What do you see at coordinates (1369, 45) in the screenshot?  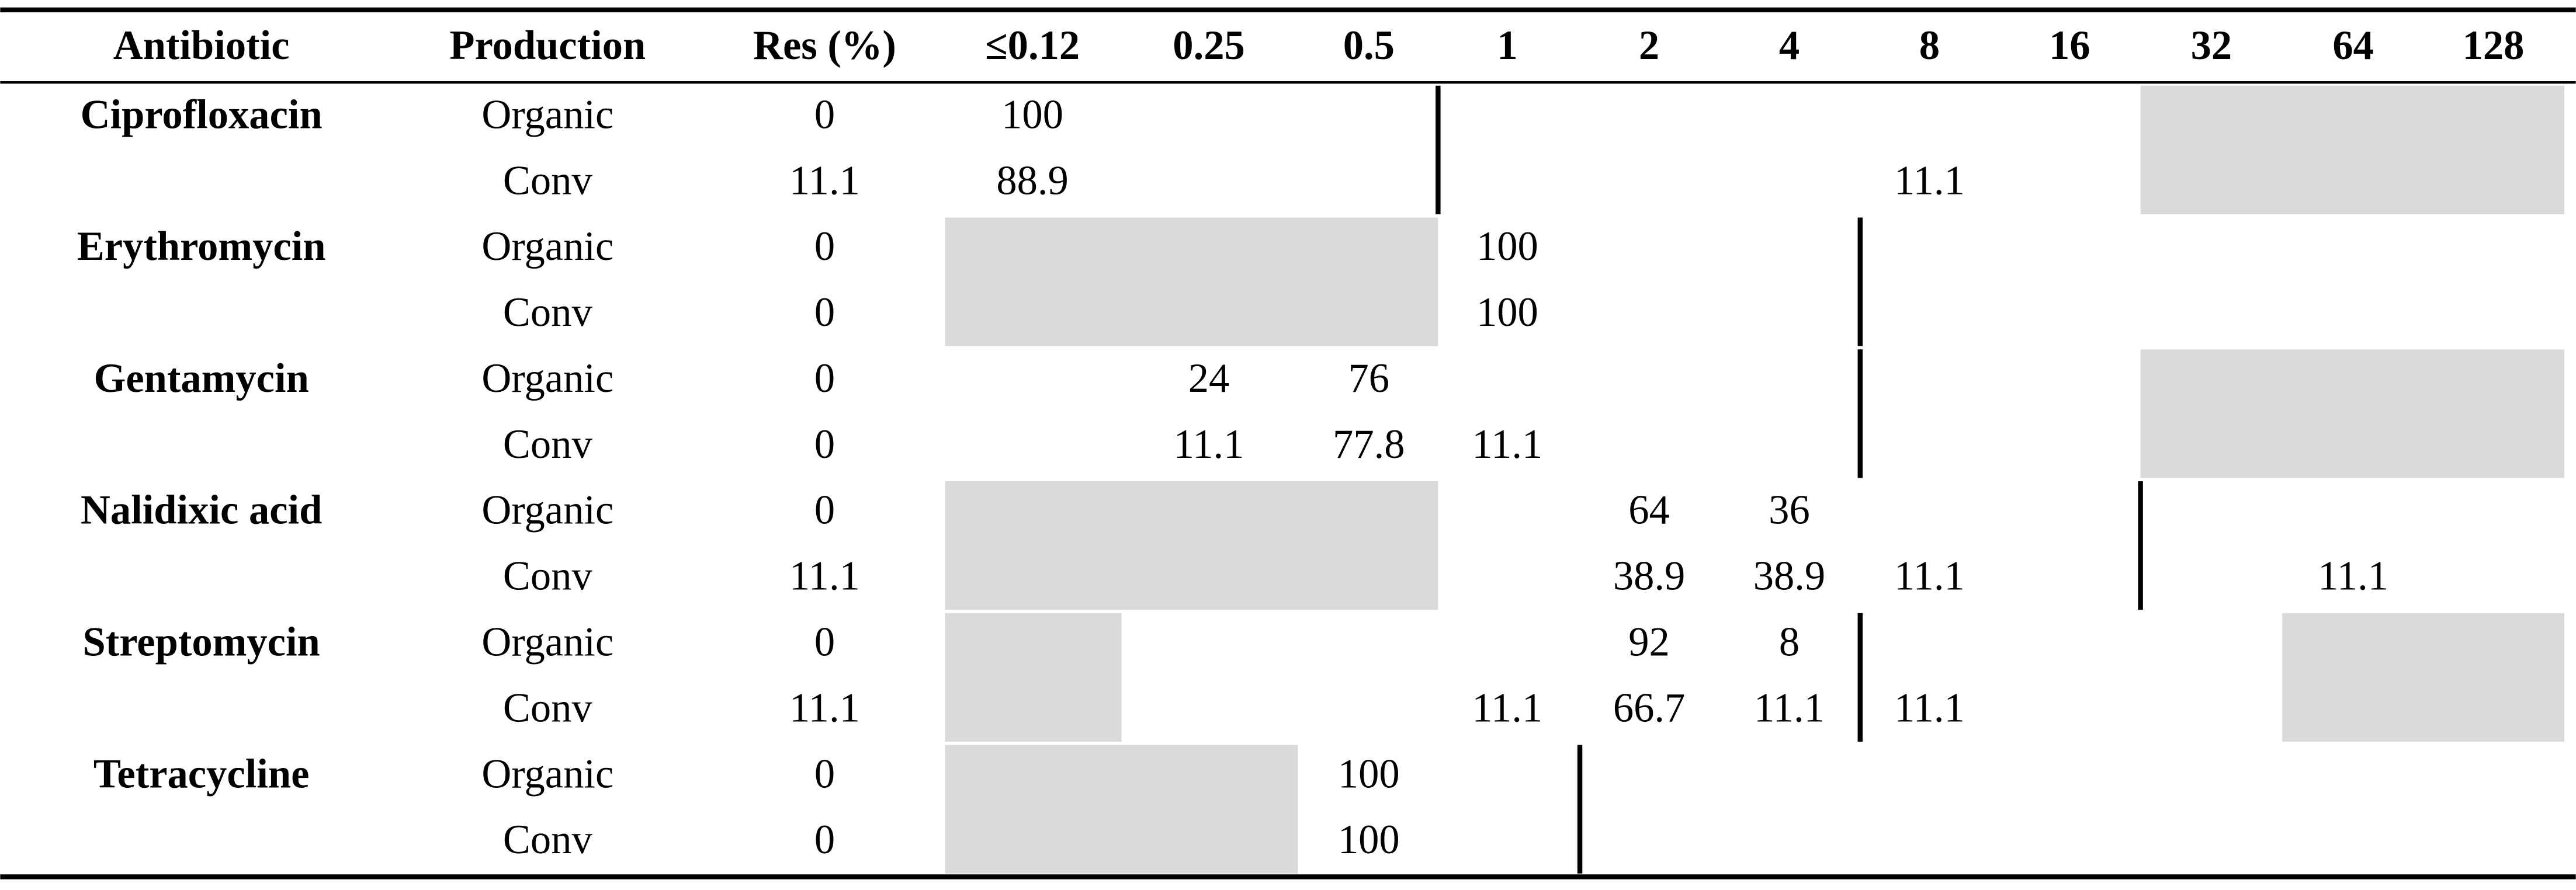 I see `header-cell: 0.5` at bounding box center [1369, 45].